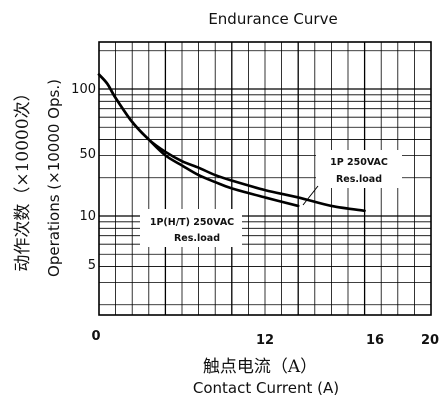  Describe the element at coordinates (197, 238) in the screenshot. I see `annotation-1pht-line2: Res.load` at that location.